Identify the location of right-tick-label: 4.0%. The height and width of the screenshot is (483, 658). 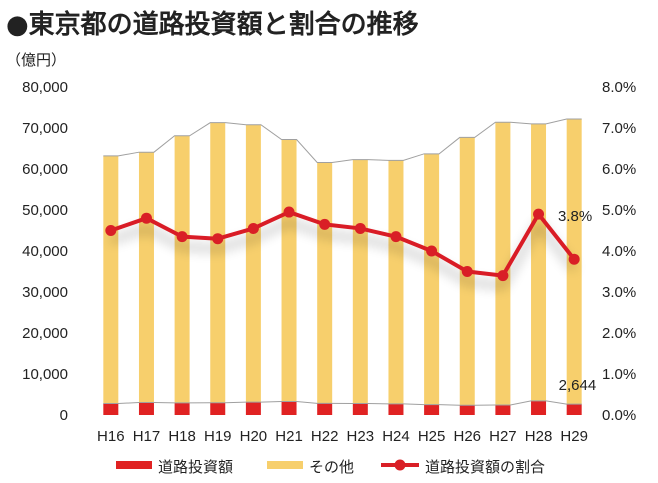
(619, 251).